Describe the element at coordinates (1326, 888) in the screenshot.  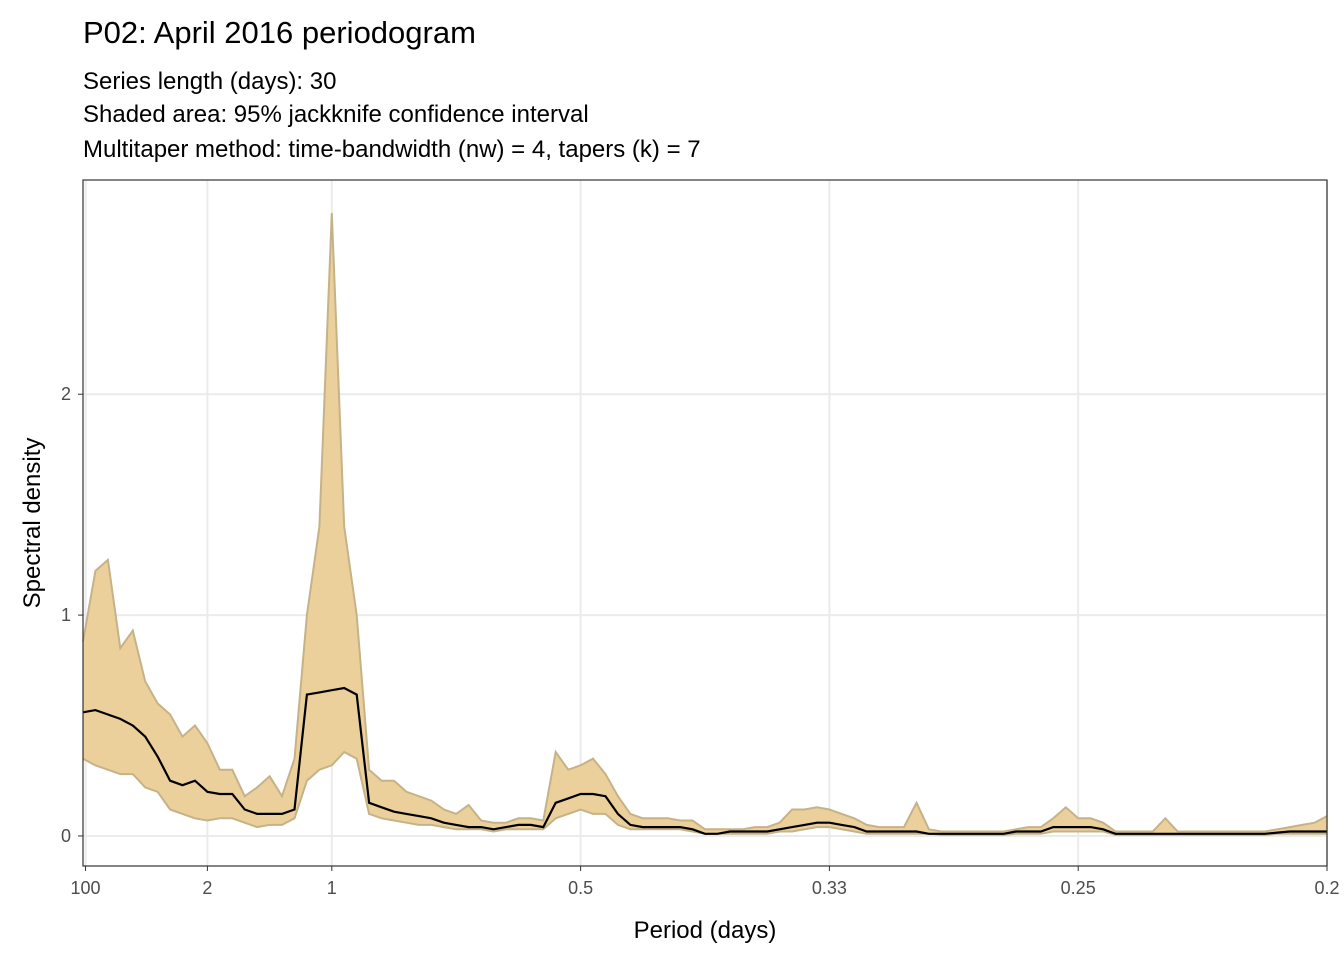
I see `x-tick-label: 0.2` at that location.